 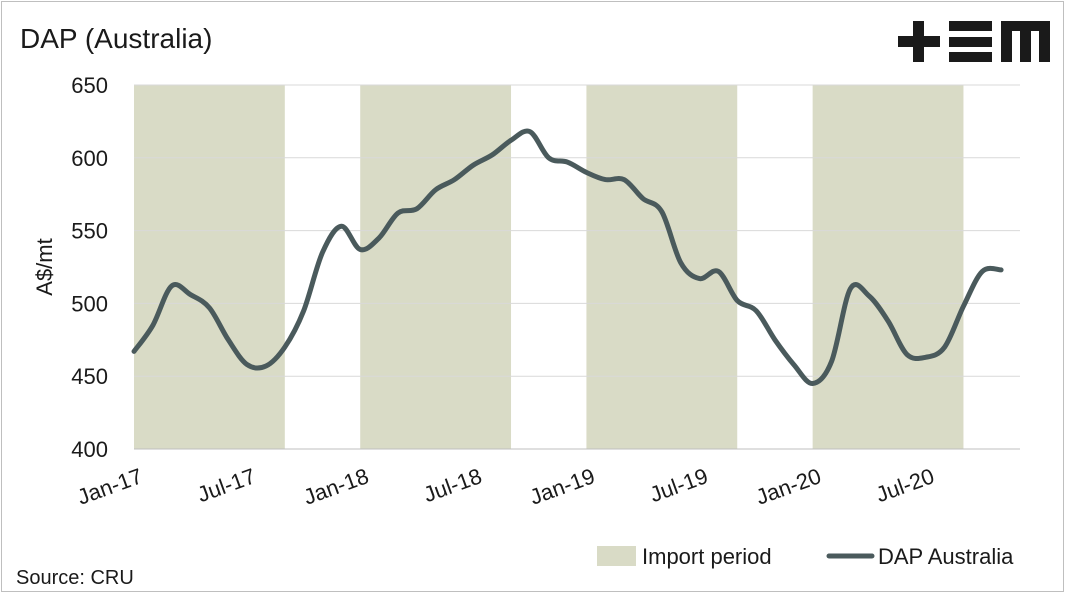 I want to click on x-tick-Jan-18: Jan-18, so click(x=336, y=486).